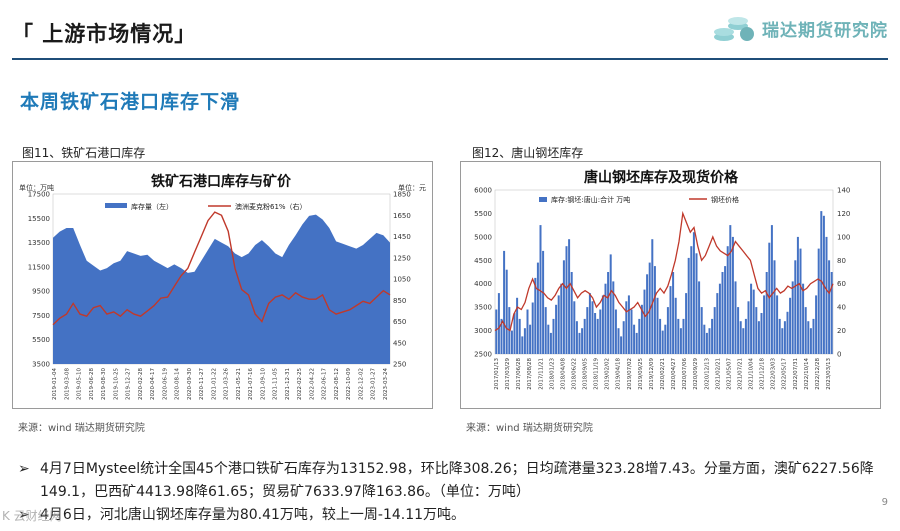 Image resolution: width=900 pixels, height=531 pixels. Describe the element at coordinates (763, 374) in the screenshot. I see `x-tick-label: 2021/12/18` at that location.